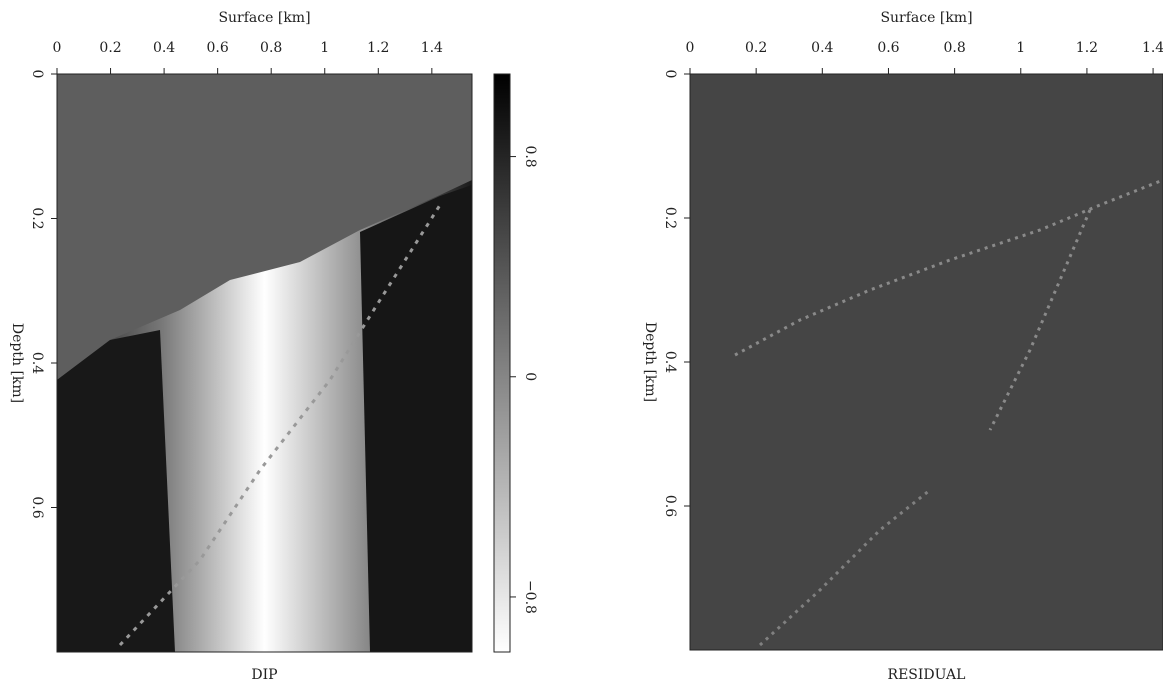 Image resolution: width=1163 pixels, height=690 pixels. I want to click on colorbar-tick-label: −0.8, so click(530, 597).